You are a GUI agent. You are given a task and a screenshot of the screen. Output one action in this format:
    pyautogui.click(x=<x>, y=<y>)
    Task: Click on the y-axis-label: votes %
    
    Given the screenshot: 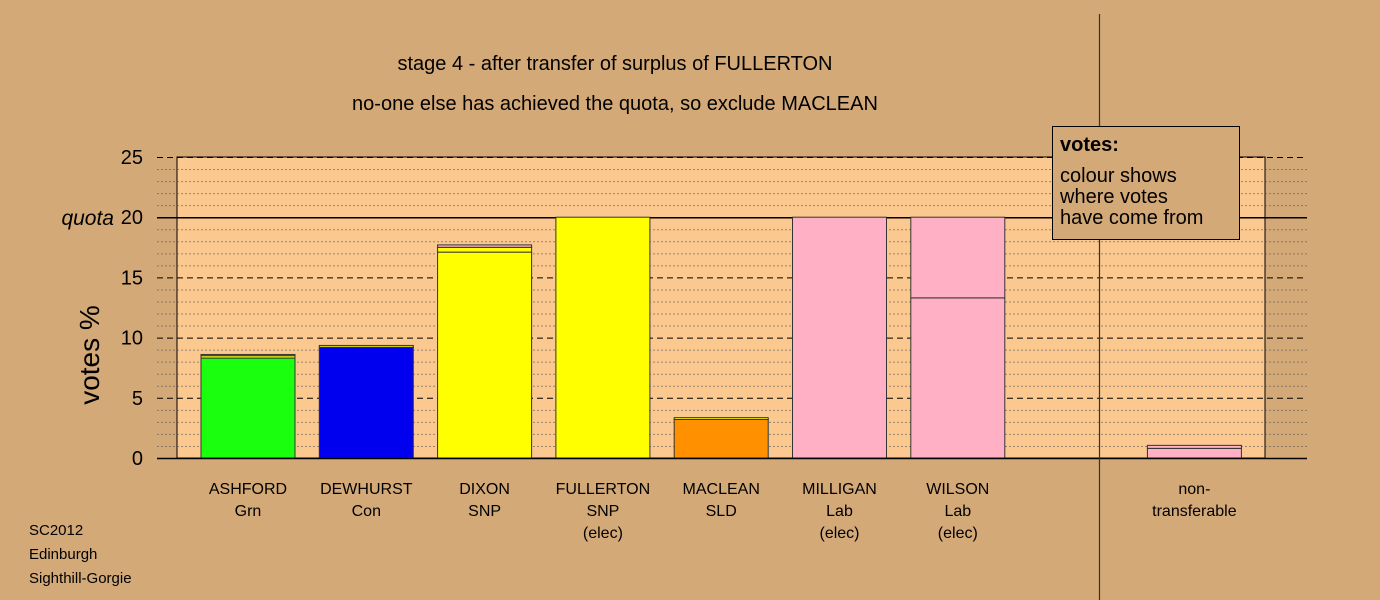 What is the action you would take?
    pyautogui.click(x=89, y=355)
    